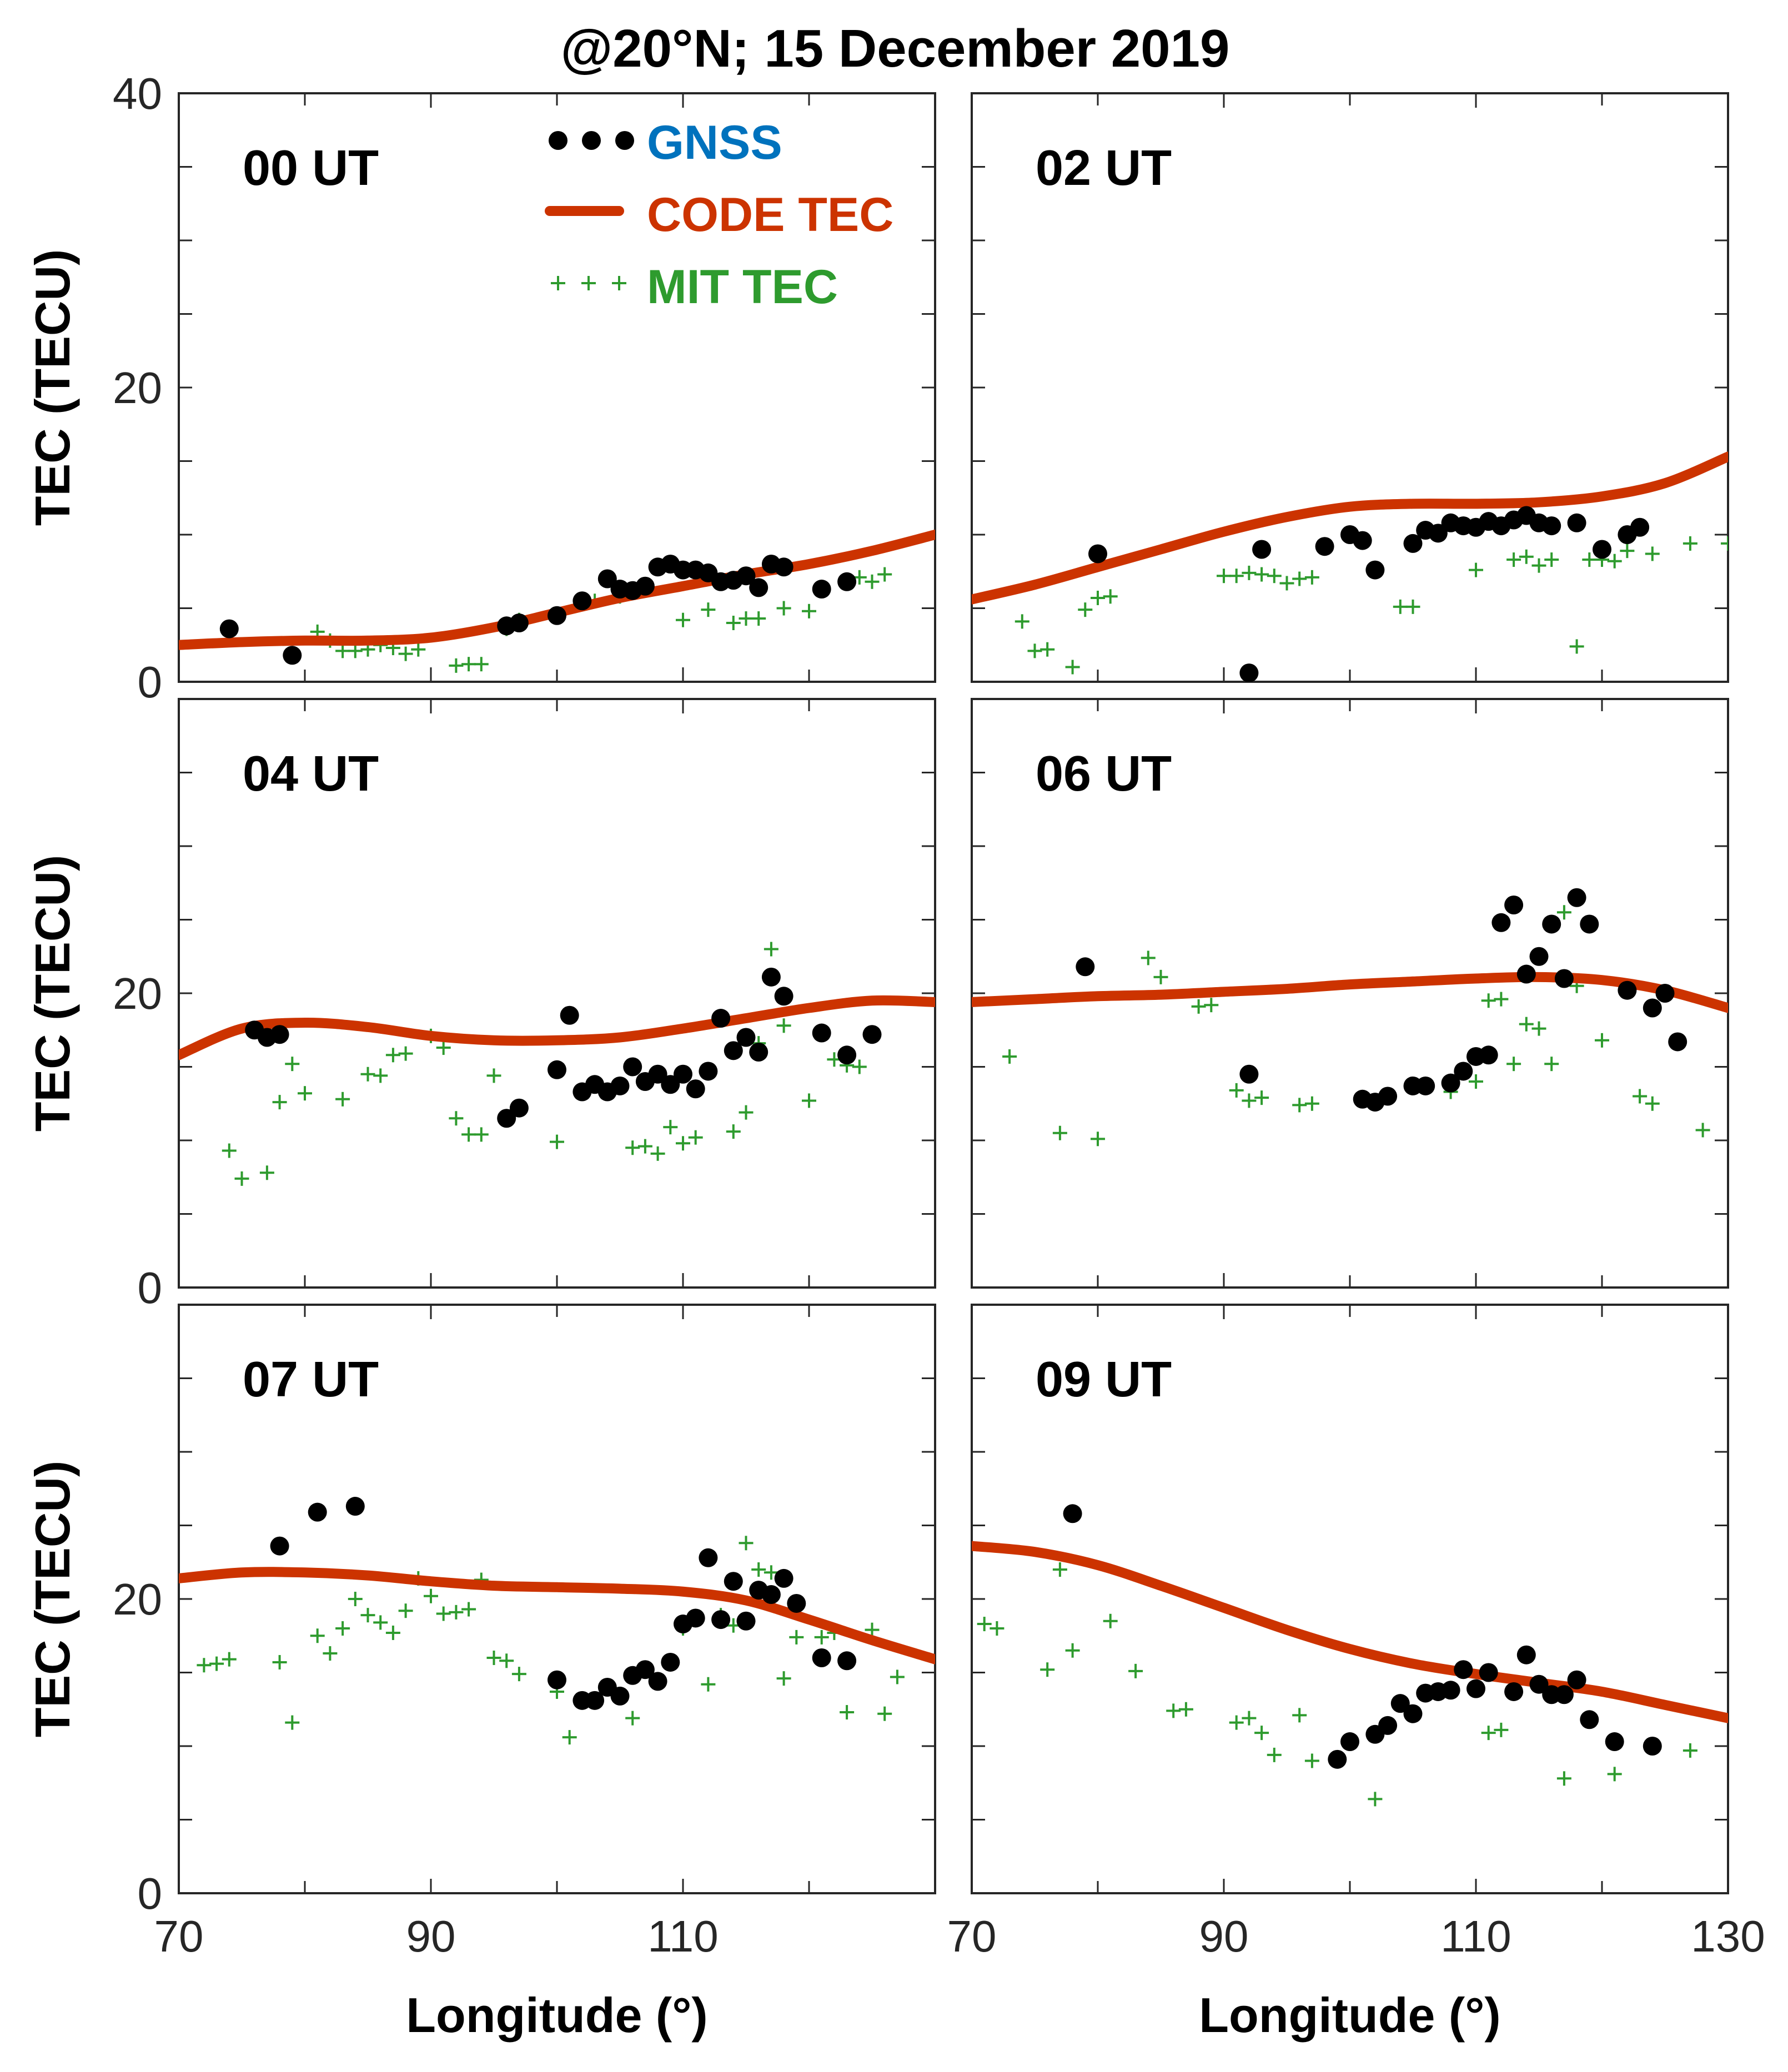 The height and width of the screenshot is (2072, 1788). Describe the element at coordinates (591, 140) in the screenshot. I see `legend-marker-circle` at that location.